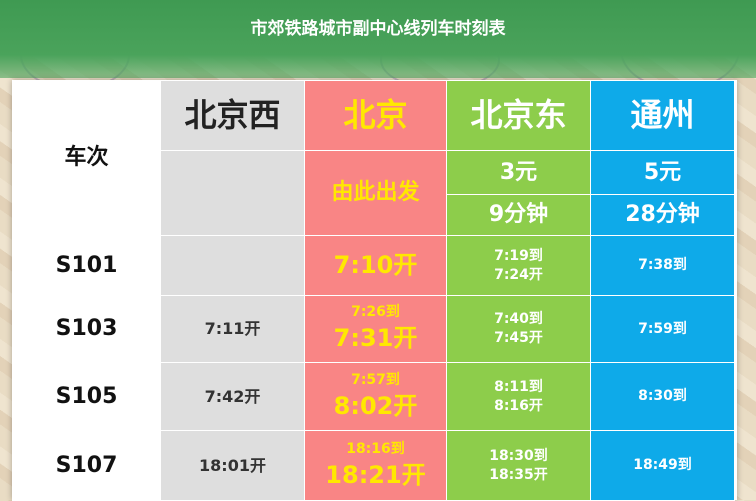 The height and width of the screenshot is (501, 756). I want to click on station-beijingdong: 北京东, so click(518, 115).